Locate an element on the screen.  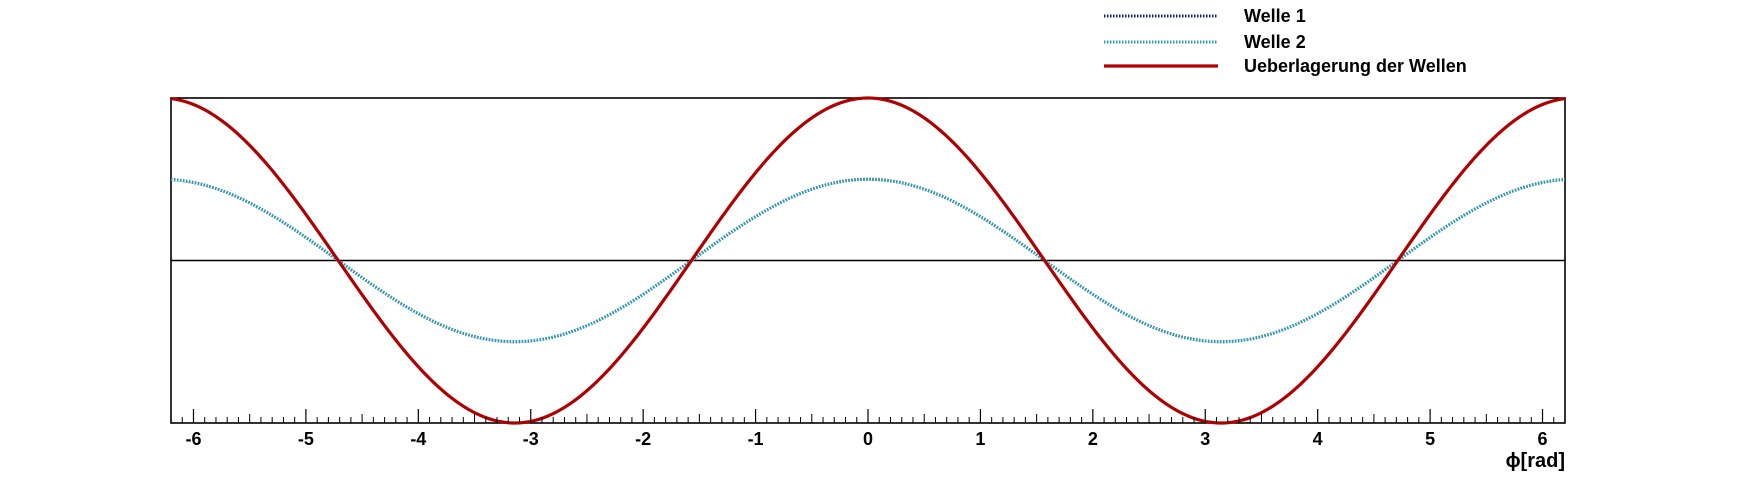
x-tick-label: 5 is located at coordinates (1430, 439).